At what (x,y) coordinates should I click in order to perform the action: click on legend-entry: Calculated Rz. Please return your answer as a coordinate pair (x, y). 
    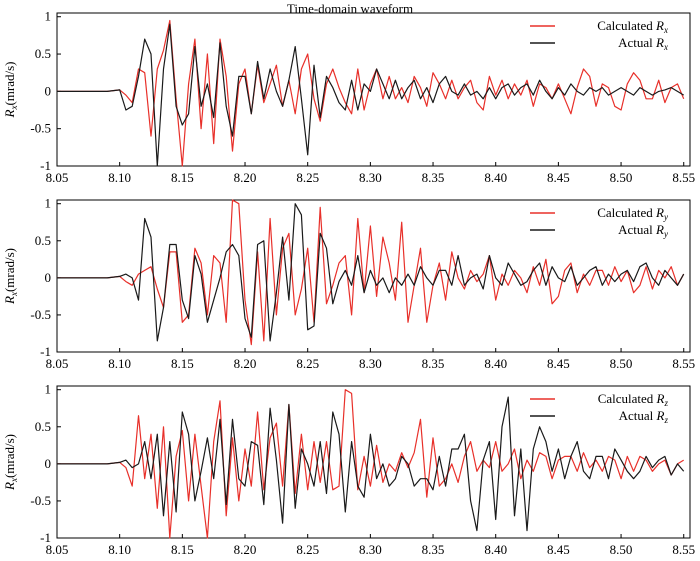
    Looking at the image, I should click on (633, 399).